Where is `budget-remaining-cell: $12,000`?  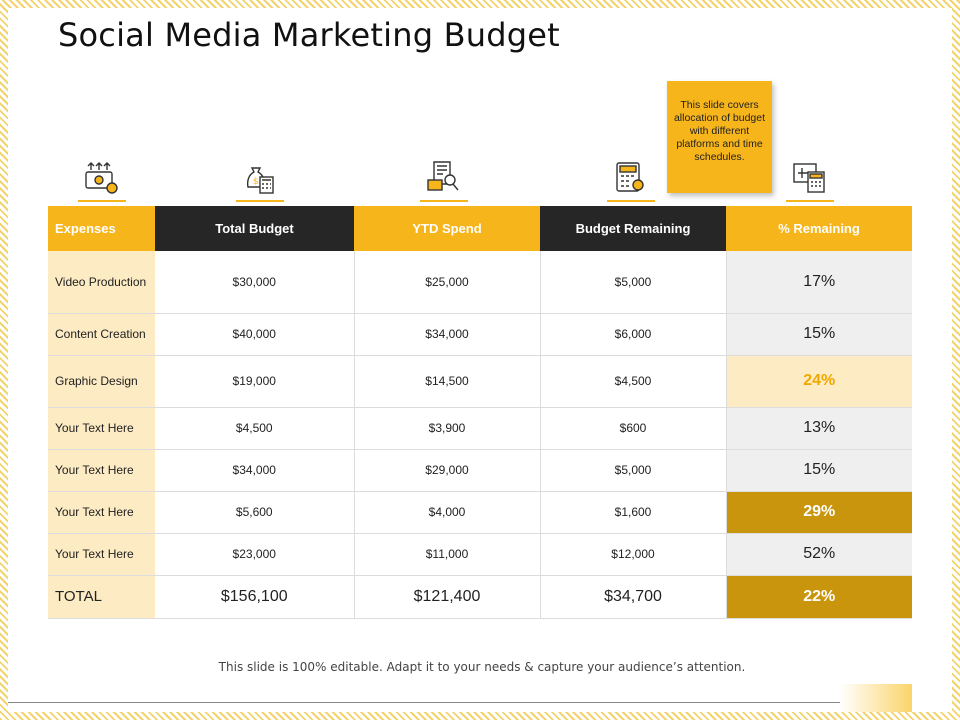 budget-remaining-cell: $12,000 is located at coordinates (633, 554).